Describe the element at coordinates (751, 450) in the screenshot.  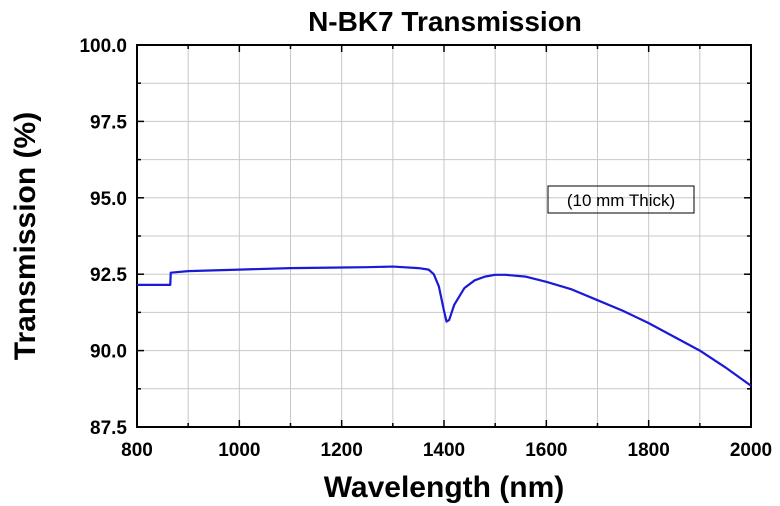
I see `x-tick-label: 2000` at that location.